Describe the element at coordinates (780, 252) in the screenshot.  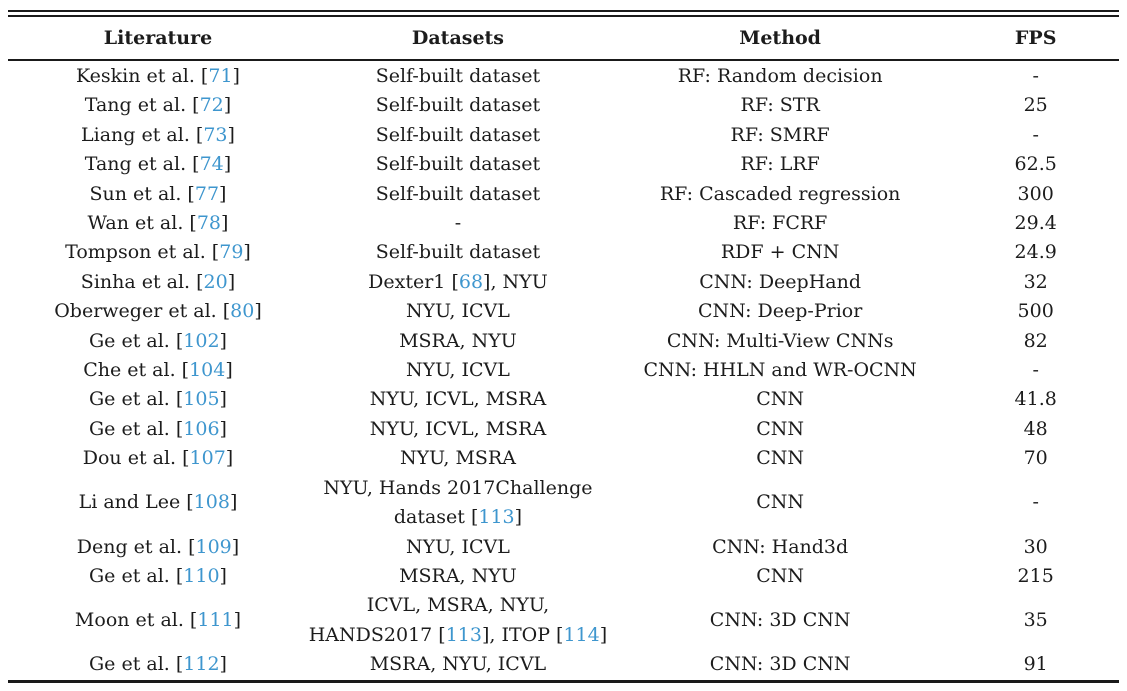
I see `method-cell: RDF + CNN` at that location.